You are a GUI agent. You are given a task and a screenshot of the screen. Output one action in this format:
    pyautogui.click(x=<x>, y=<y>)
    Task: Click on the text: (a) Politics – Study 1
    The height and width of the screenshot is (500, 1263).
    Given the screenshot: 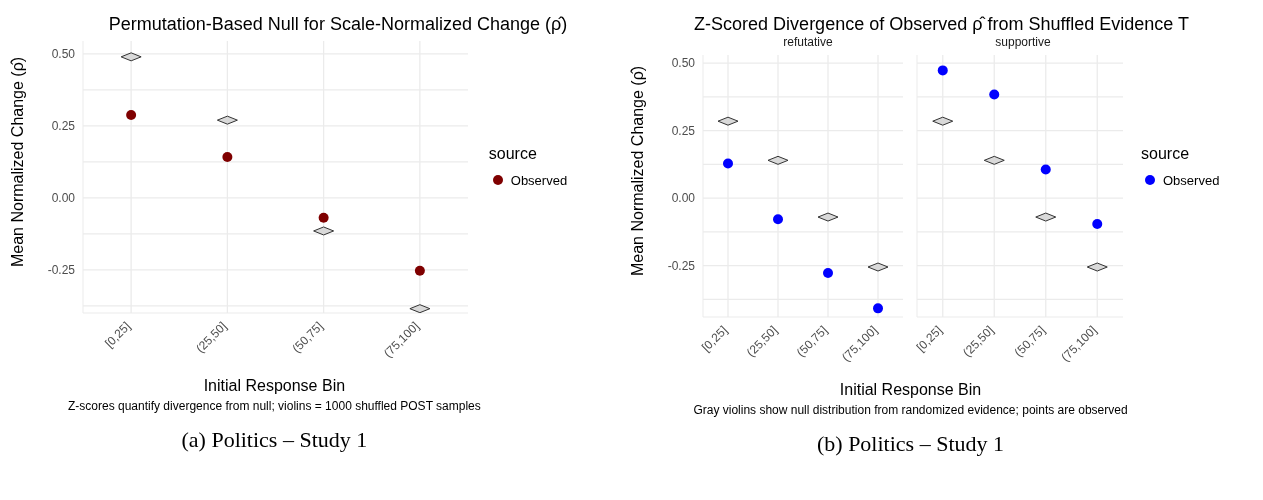 What is the action you would take?
    pyautogui.click(x=274, y=440)
    